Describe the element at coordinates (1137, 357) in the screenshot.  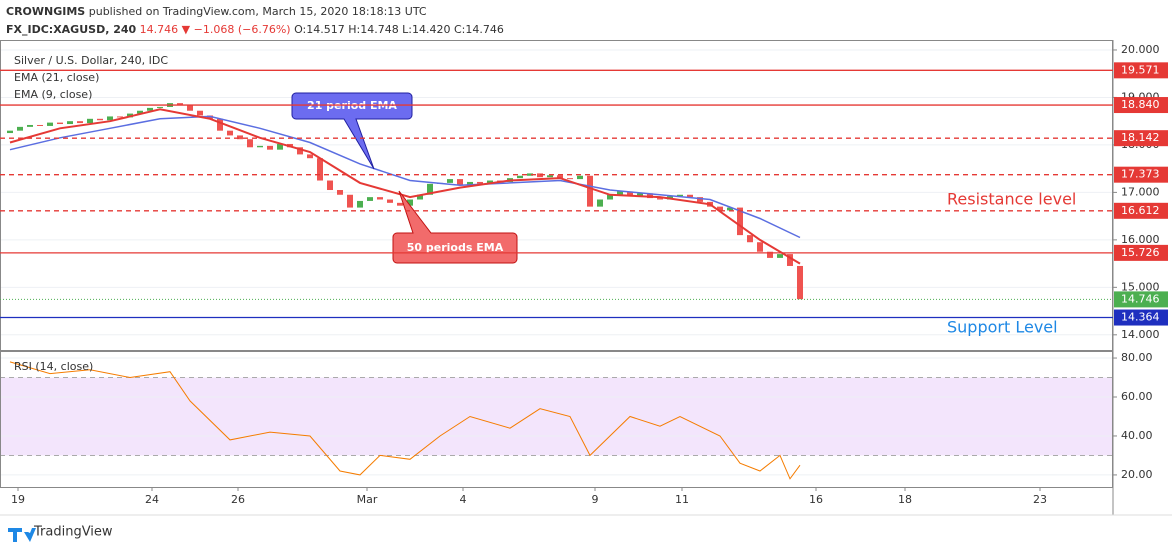
I see `y-tick-label: 80.00` at that location.